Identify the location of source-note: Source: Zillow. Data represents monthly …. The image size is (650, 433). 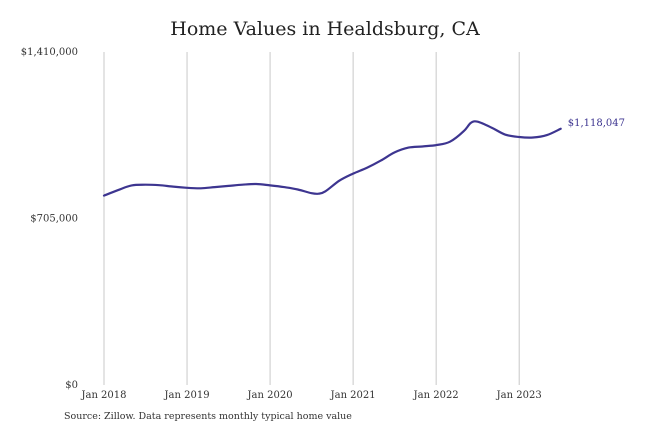
(208, 416).